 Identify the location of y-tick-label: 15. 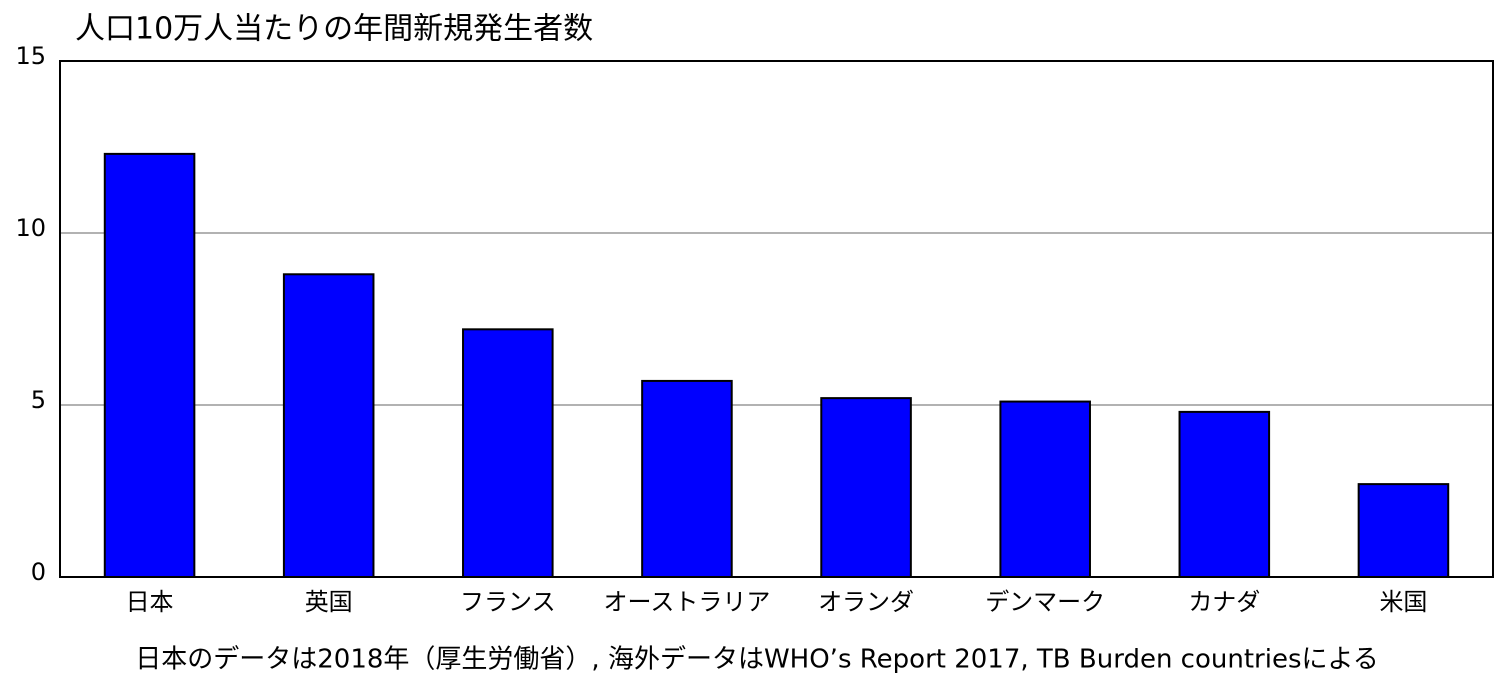
(30, 56).